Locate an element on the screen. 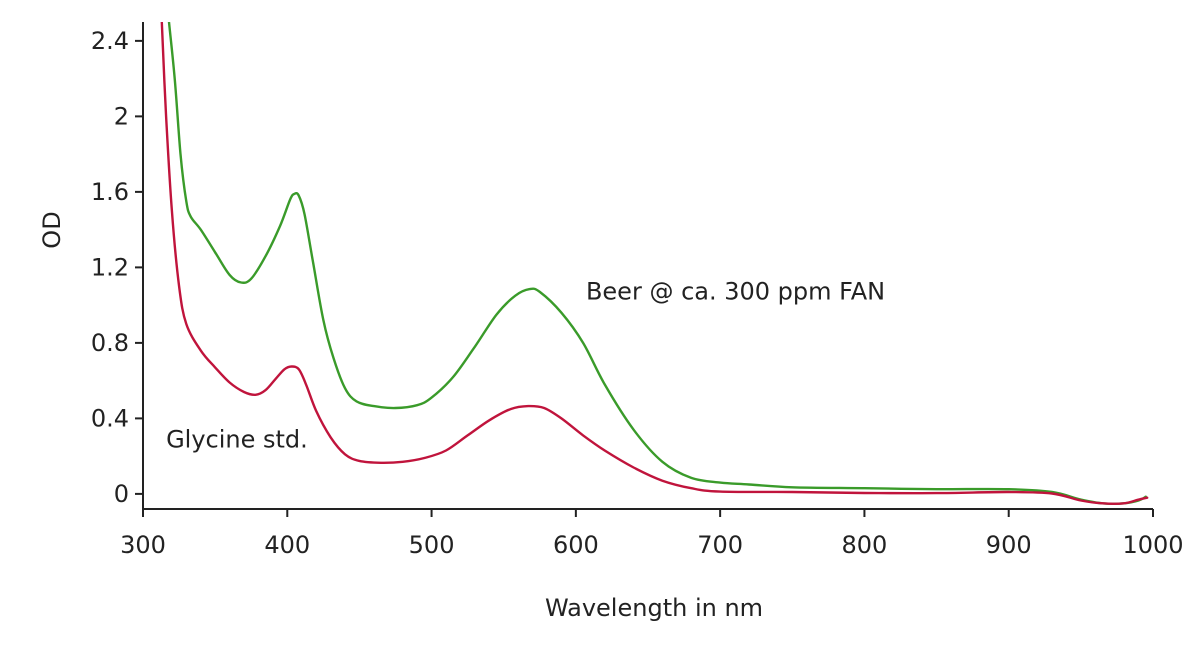  x-axis: 300 400 500 600 700 800 900 1000 is located at coordinates (652, 533).